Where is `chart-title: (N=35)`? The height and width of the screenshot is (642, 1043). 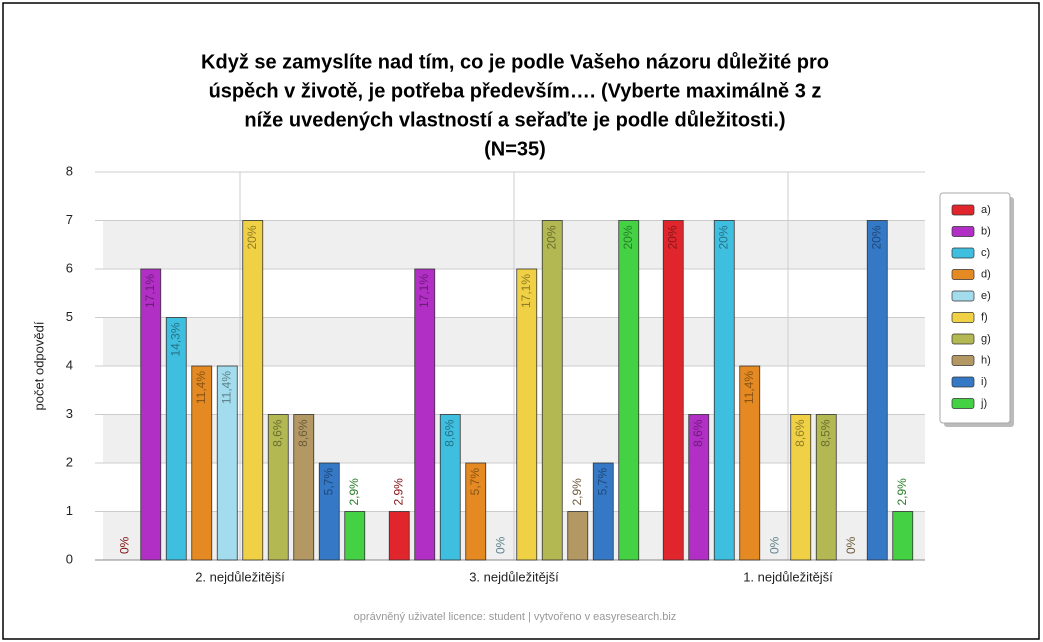 chart-title: (N=35) is located at coordinates (515, 149).